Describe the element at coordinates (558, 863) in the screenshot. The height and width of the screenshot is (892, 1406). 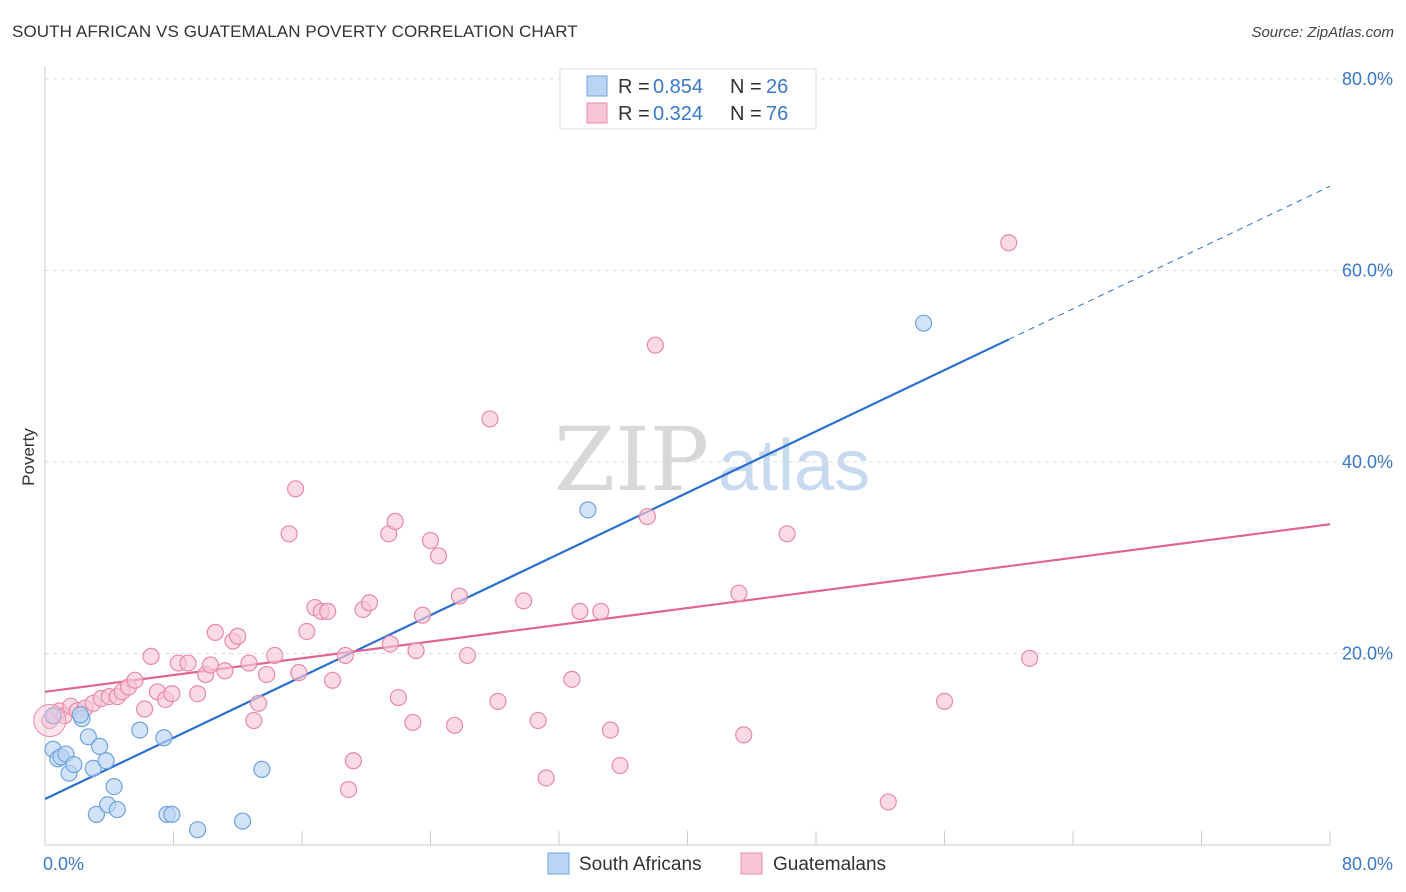
I see `series-legend-swatch-south-africans` at that location.